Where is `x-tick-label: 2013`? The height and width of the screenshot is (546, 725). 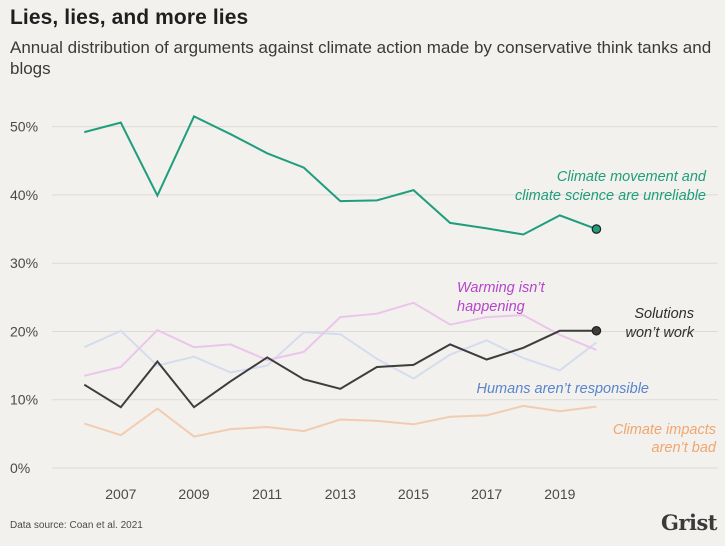
x-tick-label: 2013 is located at coordinates (340, 494).